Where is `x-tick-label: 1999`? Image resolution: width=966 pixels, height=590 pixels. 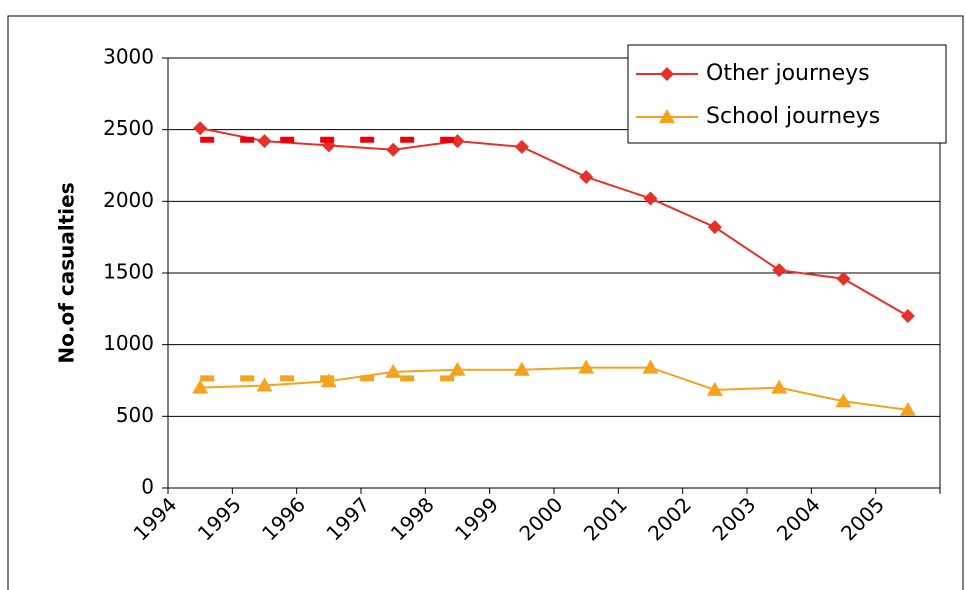
x-tick-label: 1999 is located at coordinates (476, 518).